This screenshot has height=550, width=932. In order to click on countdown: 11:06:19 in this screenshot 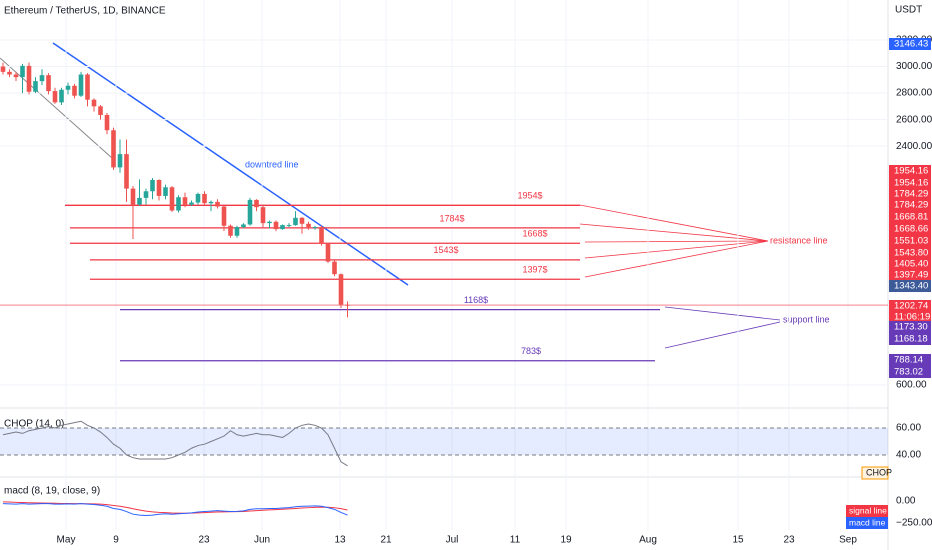, I will do `click(912, 317)`.